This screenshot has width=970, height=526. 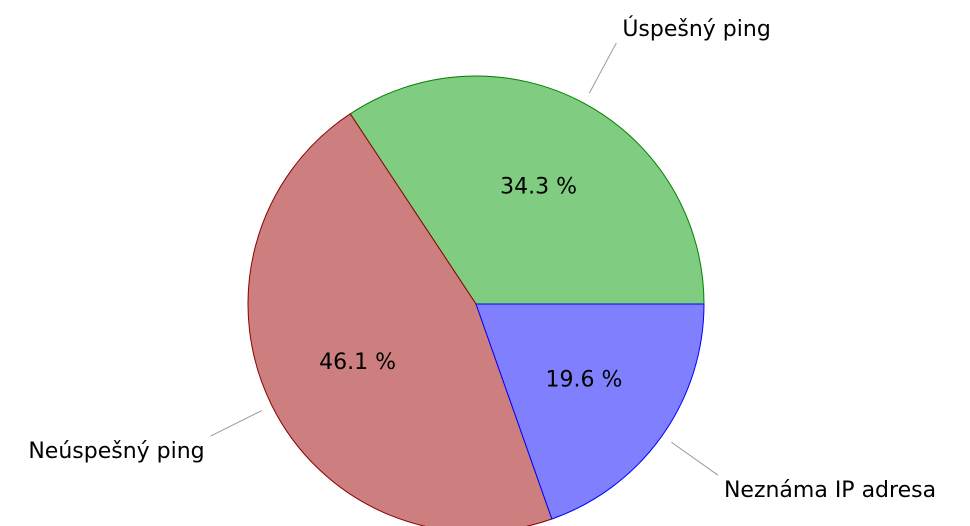 I want to click on slice-category-label: Úspešný ping, so click(x=696, y=29).